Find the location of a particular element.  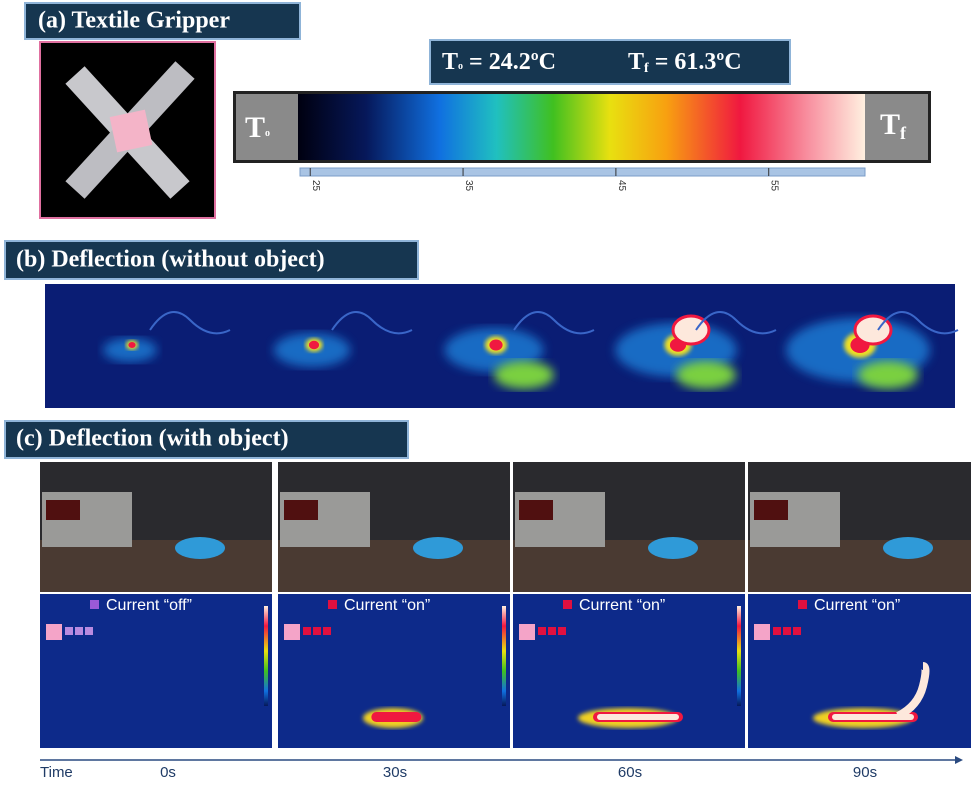

temp-initial: To = 24.2ºC is located at coordinates (499, 62).